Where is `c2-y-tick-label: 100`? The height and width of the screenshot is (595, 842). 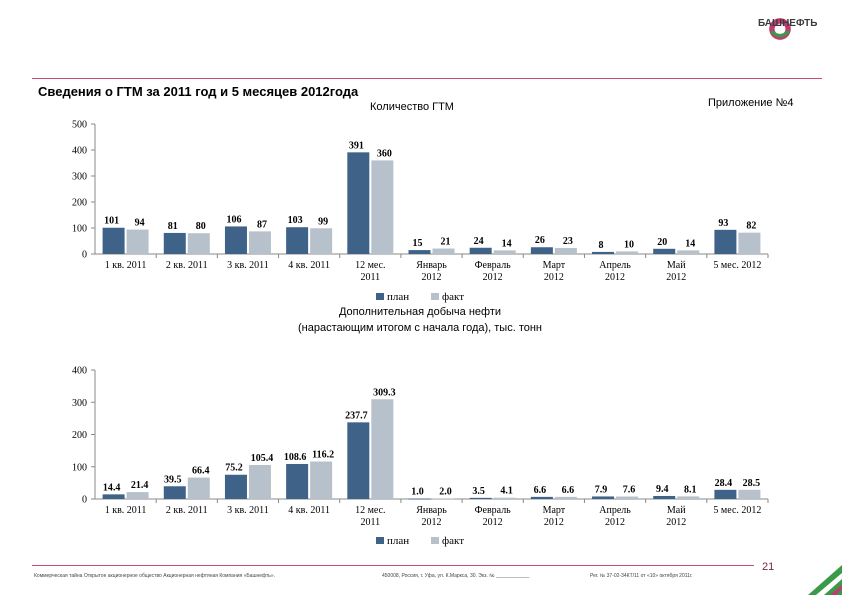 c2-y-tick-label: 100 is located at coordinates (79, 467).